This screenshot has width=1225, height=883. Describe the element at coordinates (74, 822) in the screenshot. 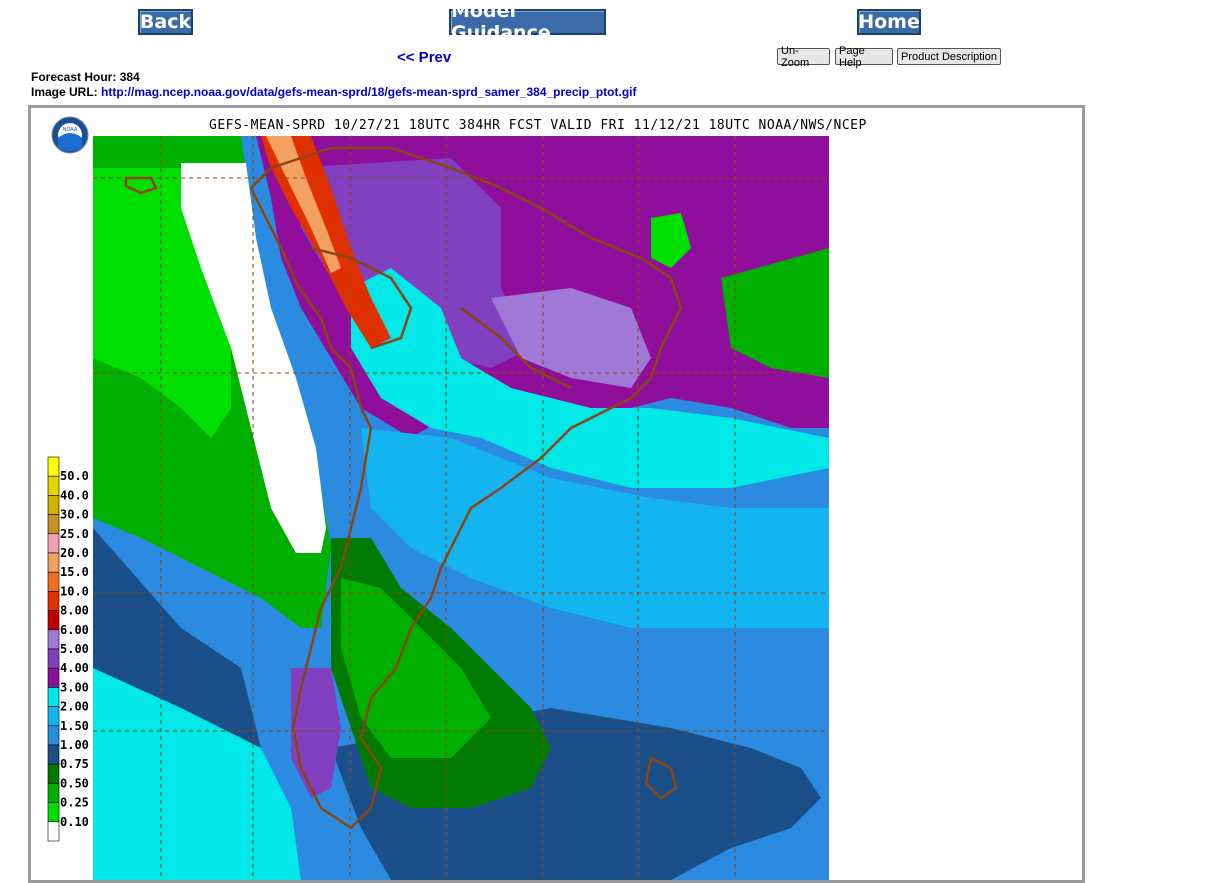

I see `legend-label: 0.10` at that location.